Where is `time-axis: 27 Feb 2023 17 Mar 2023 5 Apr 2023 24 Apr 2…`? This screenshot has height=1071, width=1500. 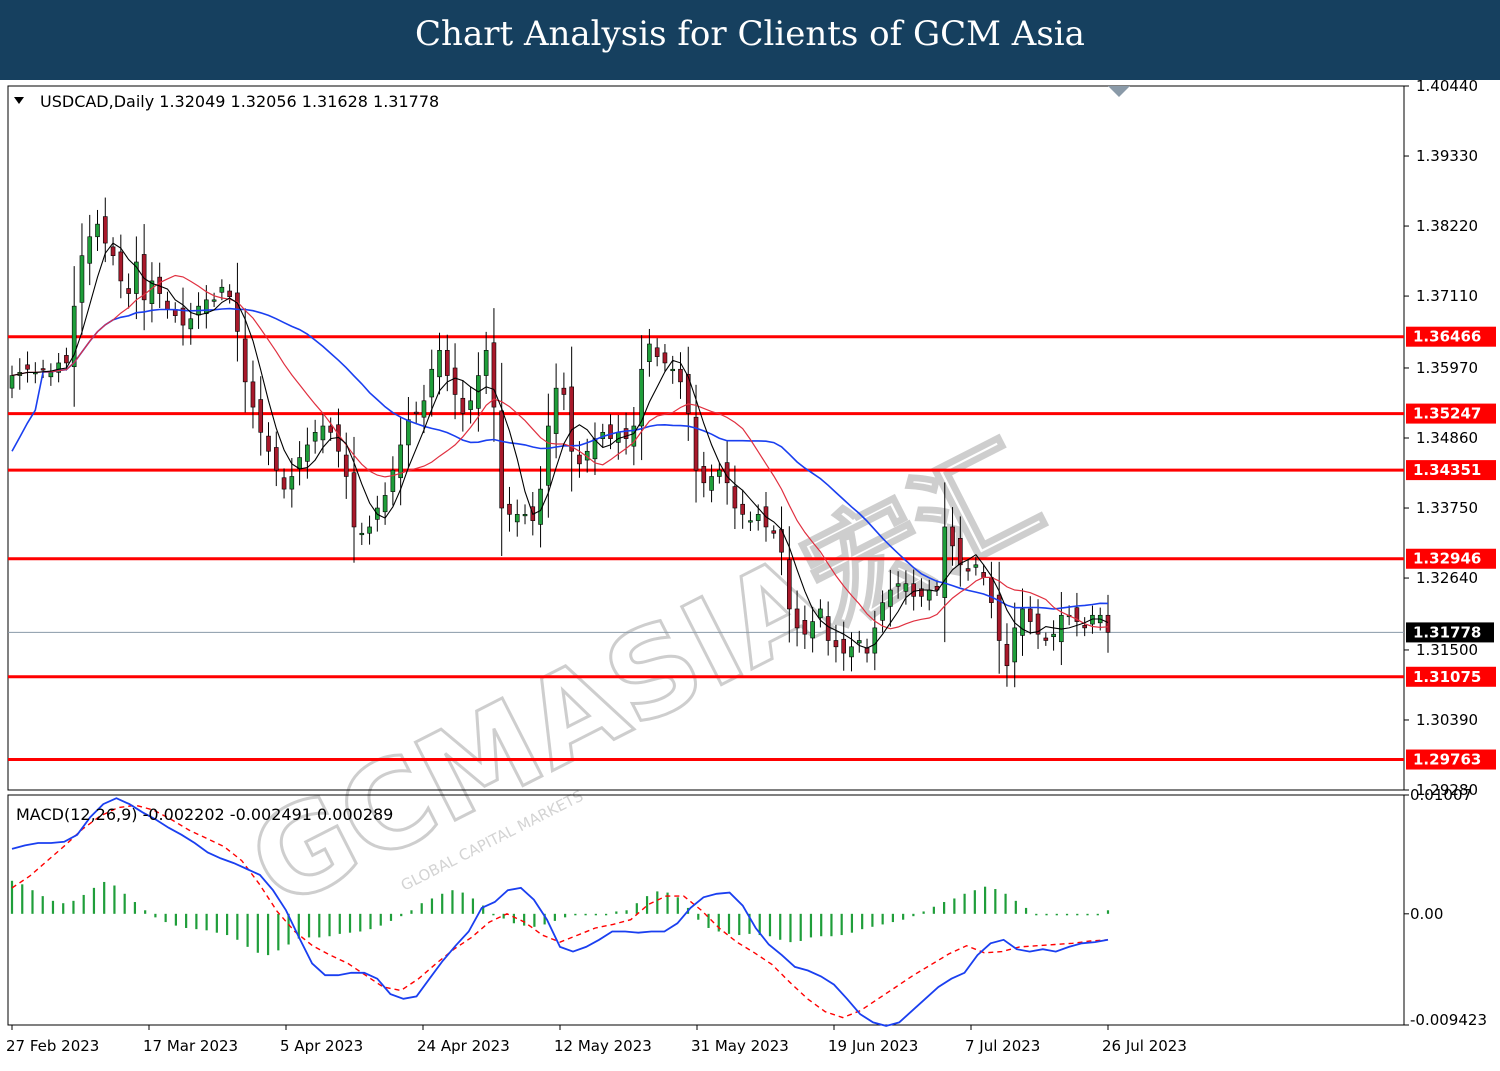
time-axis: 27 Feb 2023 17 Mar 2023 5 Apr 2023 24 Apr 2… is located at coordinates (596, 1040).